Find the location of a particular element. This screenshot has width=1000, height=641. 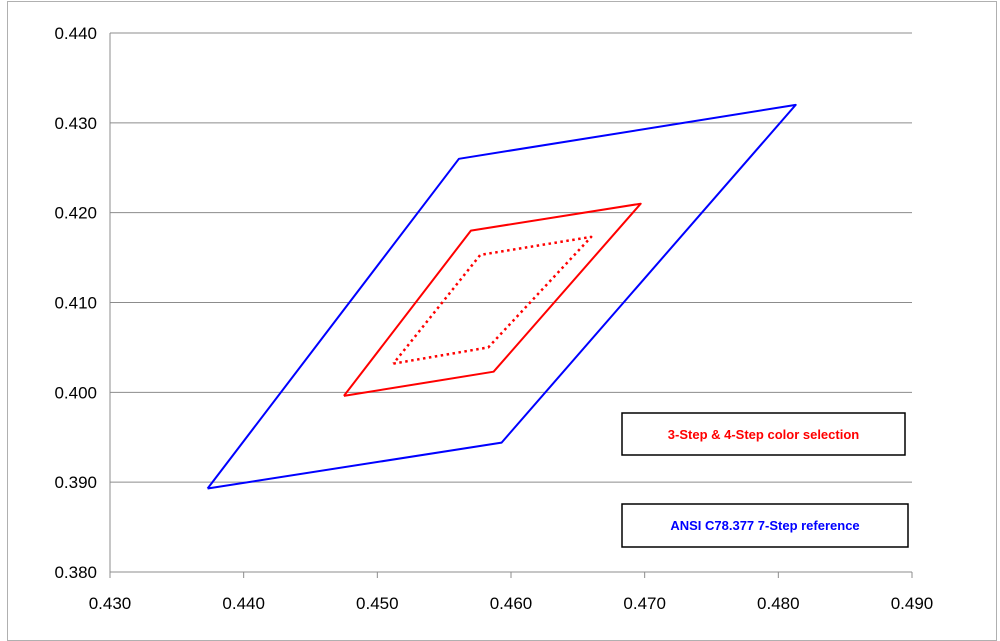

y-tick-labels: 0.440 0.430 0.420 0.410 0.400 0.390 0.380 is located at coordinates (75, 303).